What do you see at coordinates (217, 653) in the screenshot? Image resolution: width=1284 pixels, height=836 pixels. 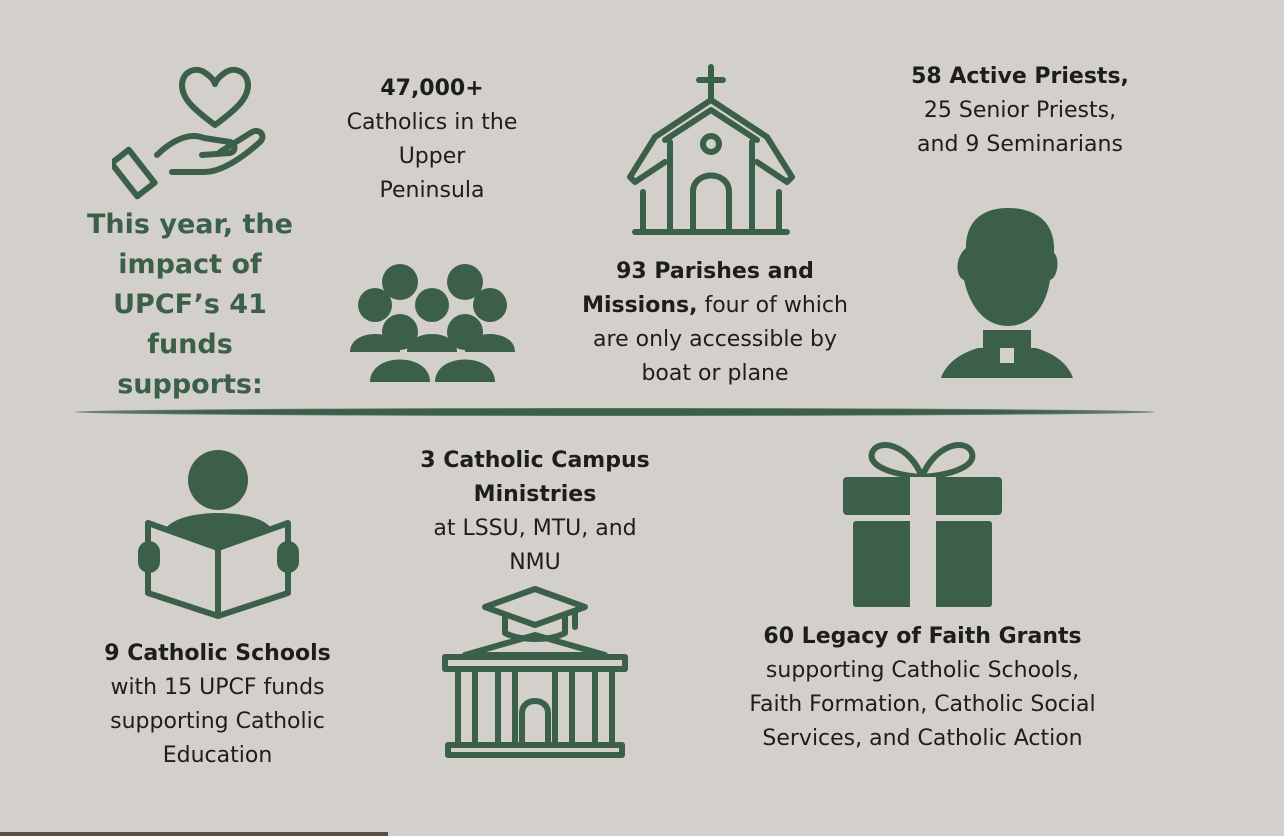 I see `stat-value: 9 Catholic Schools` at bounding box center [217, 653].